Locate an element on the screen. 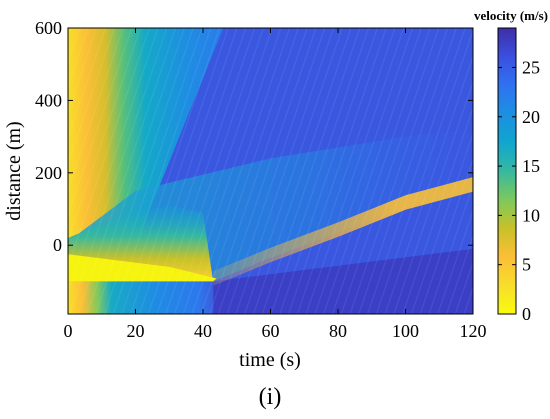 This screenshot has height=419, width=550. queue-front-band is located at coordinates (343, 231).